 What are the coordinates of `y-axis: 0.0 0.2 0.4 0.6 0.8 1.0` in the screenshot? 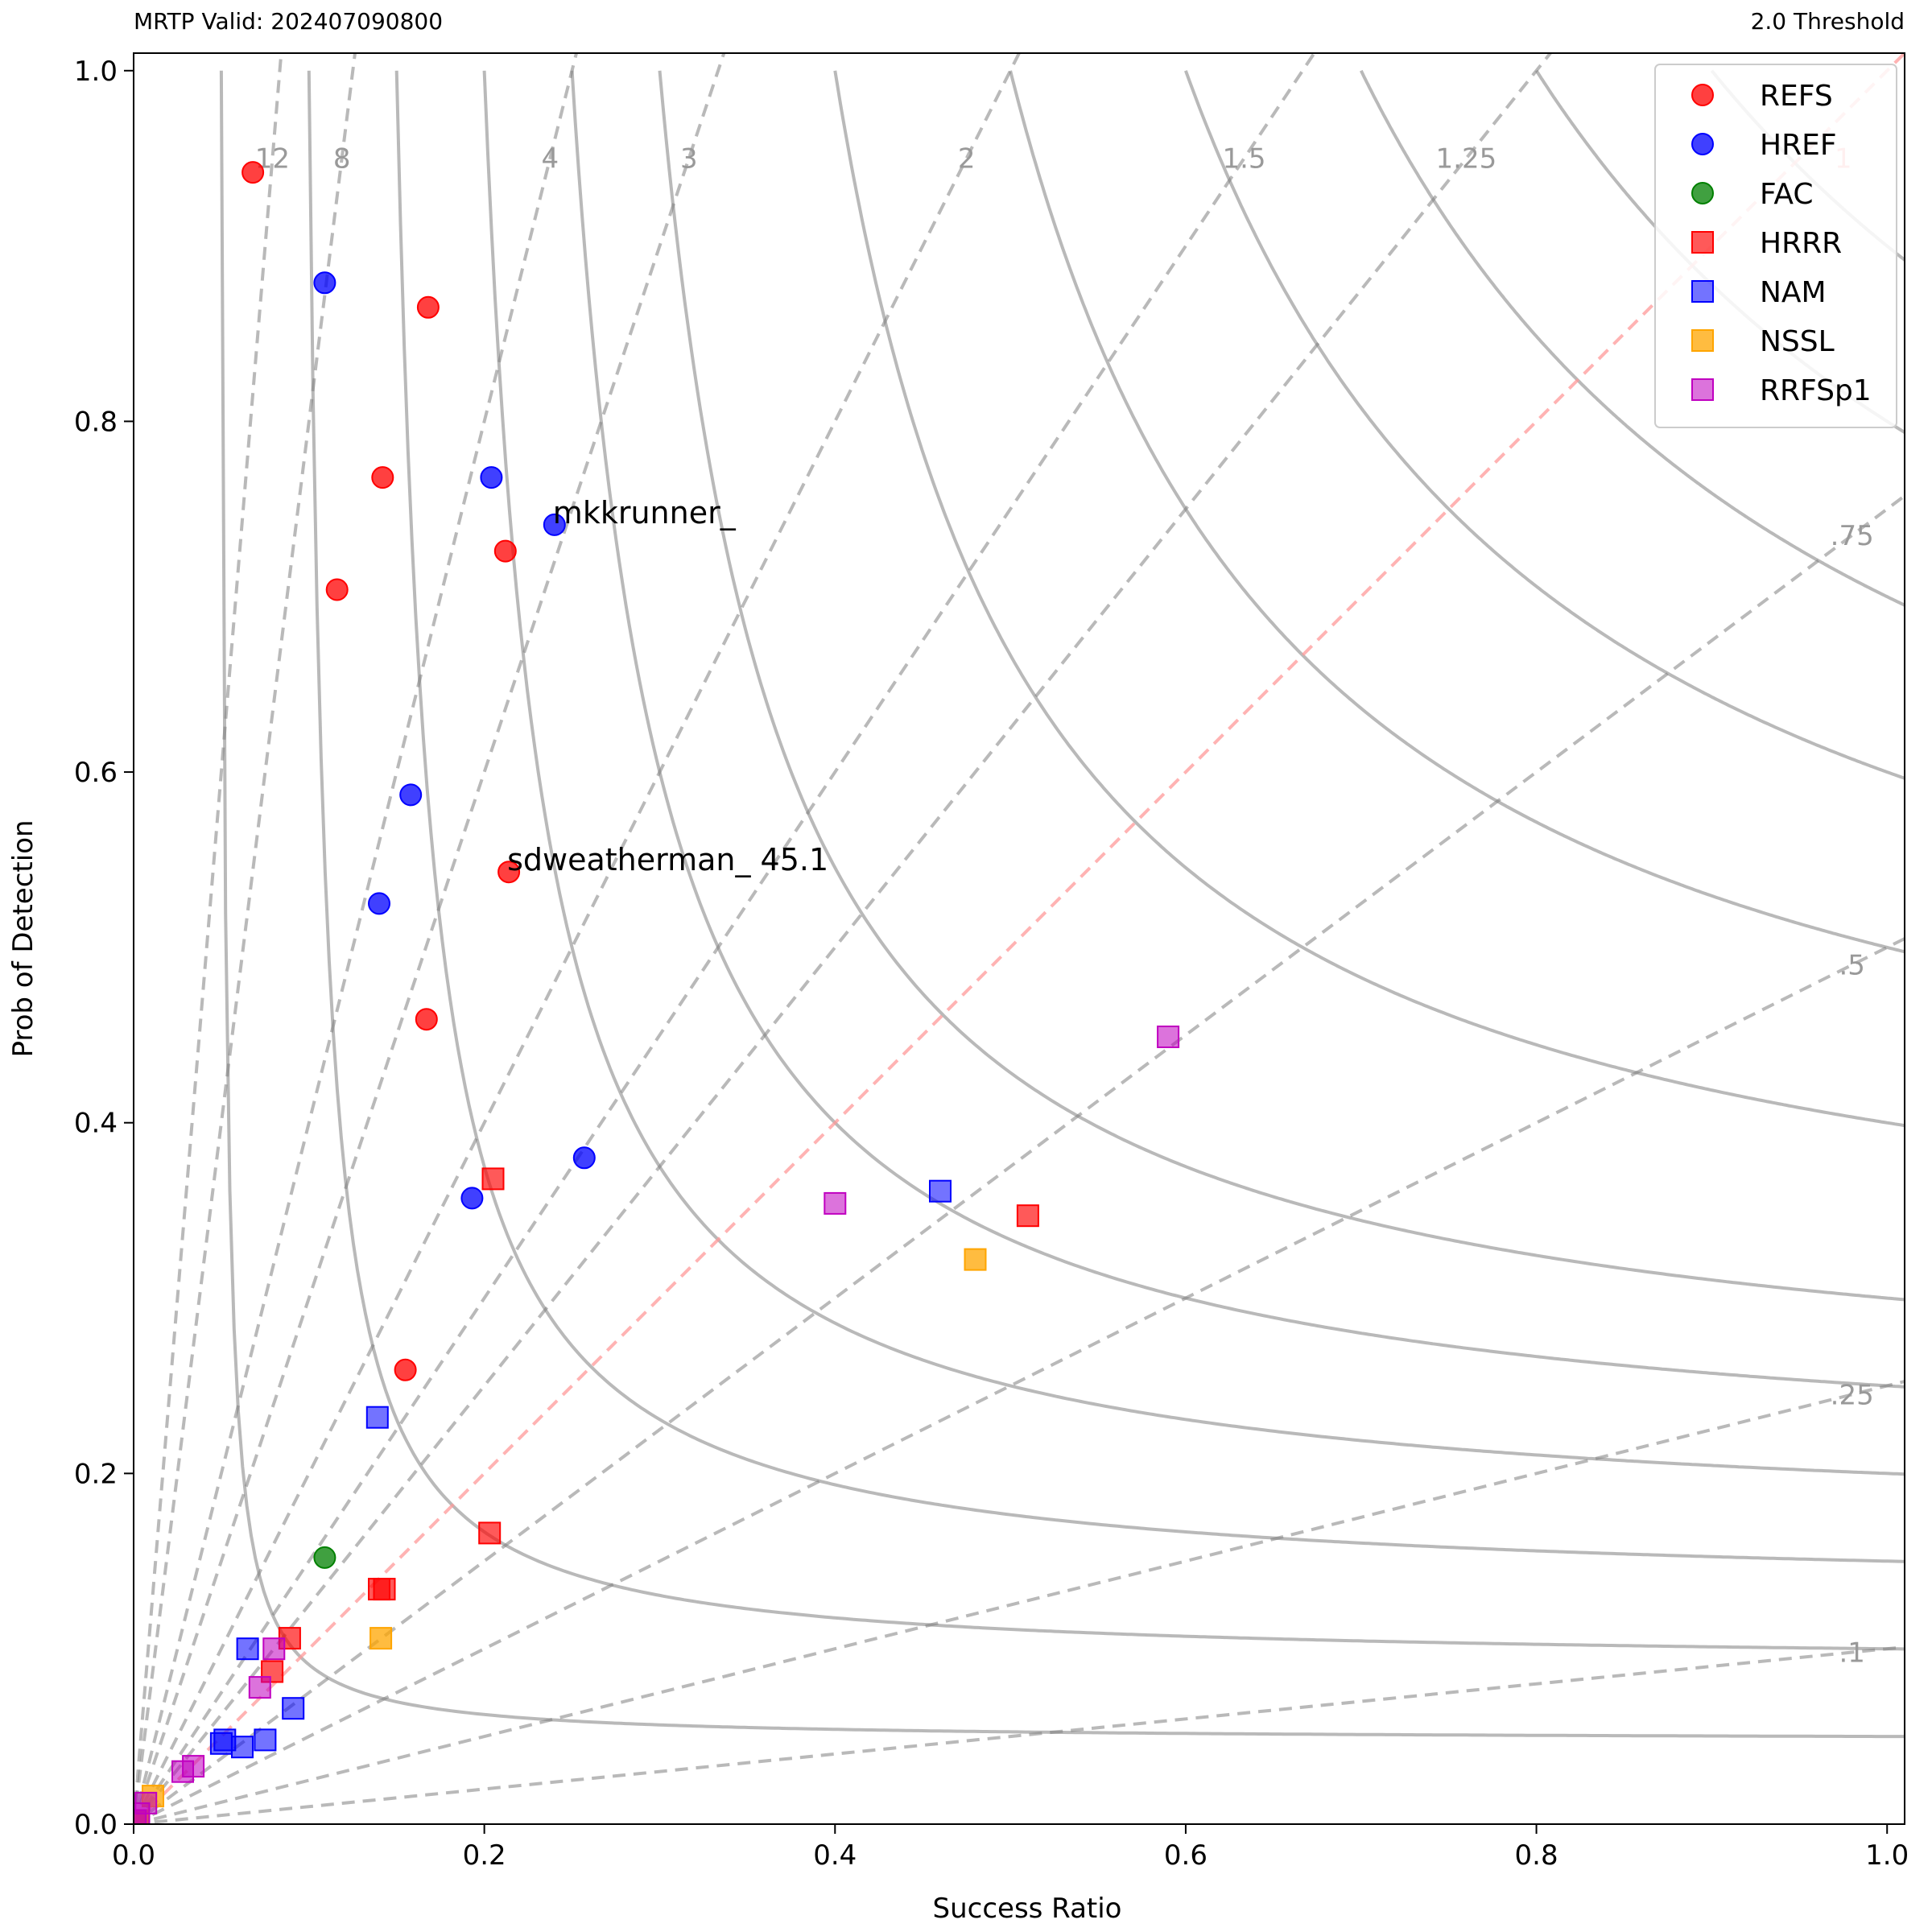 It's located at (104, 948).